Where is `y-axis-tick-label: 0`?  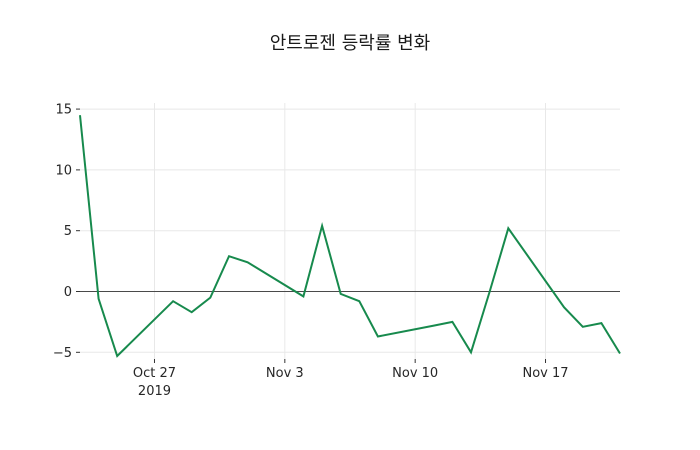 y-axis-tick-label: 0 is located at coordinates (68, 292).